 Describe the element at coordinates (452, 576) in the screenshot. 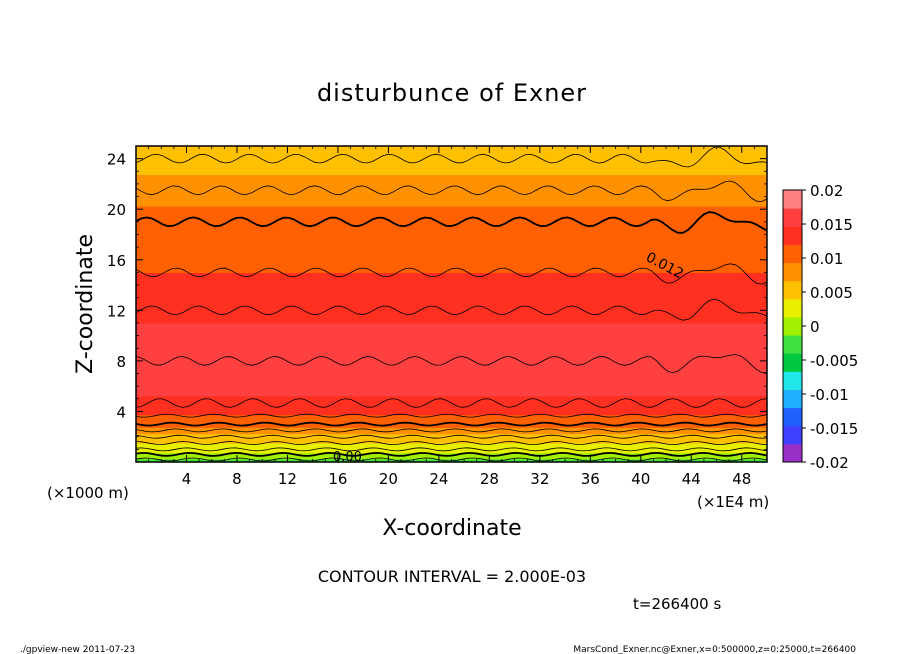

I see `contour-interval: CONTOUR INTERVAL = 2.000E-03` at that location.